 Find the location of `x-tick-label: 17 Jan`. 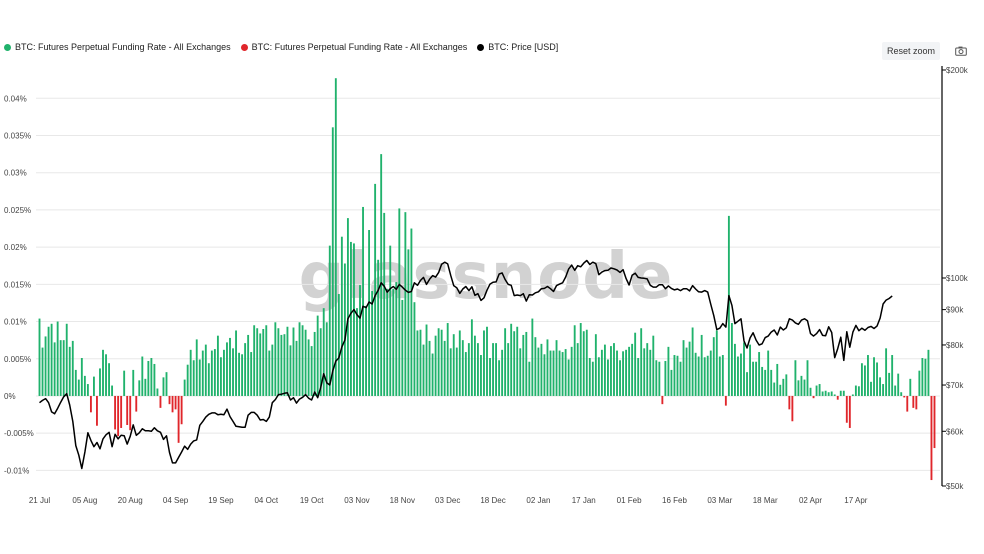

x-tick-label: 17 Jan is located at coordinates (584, 500).